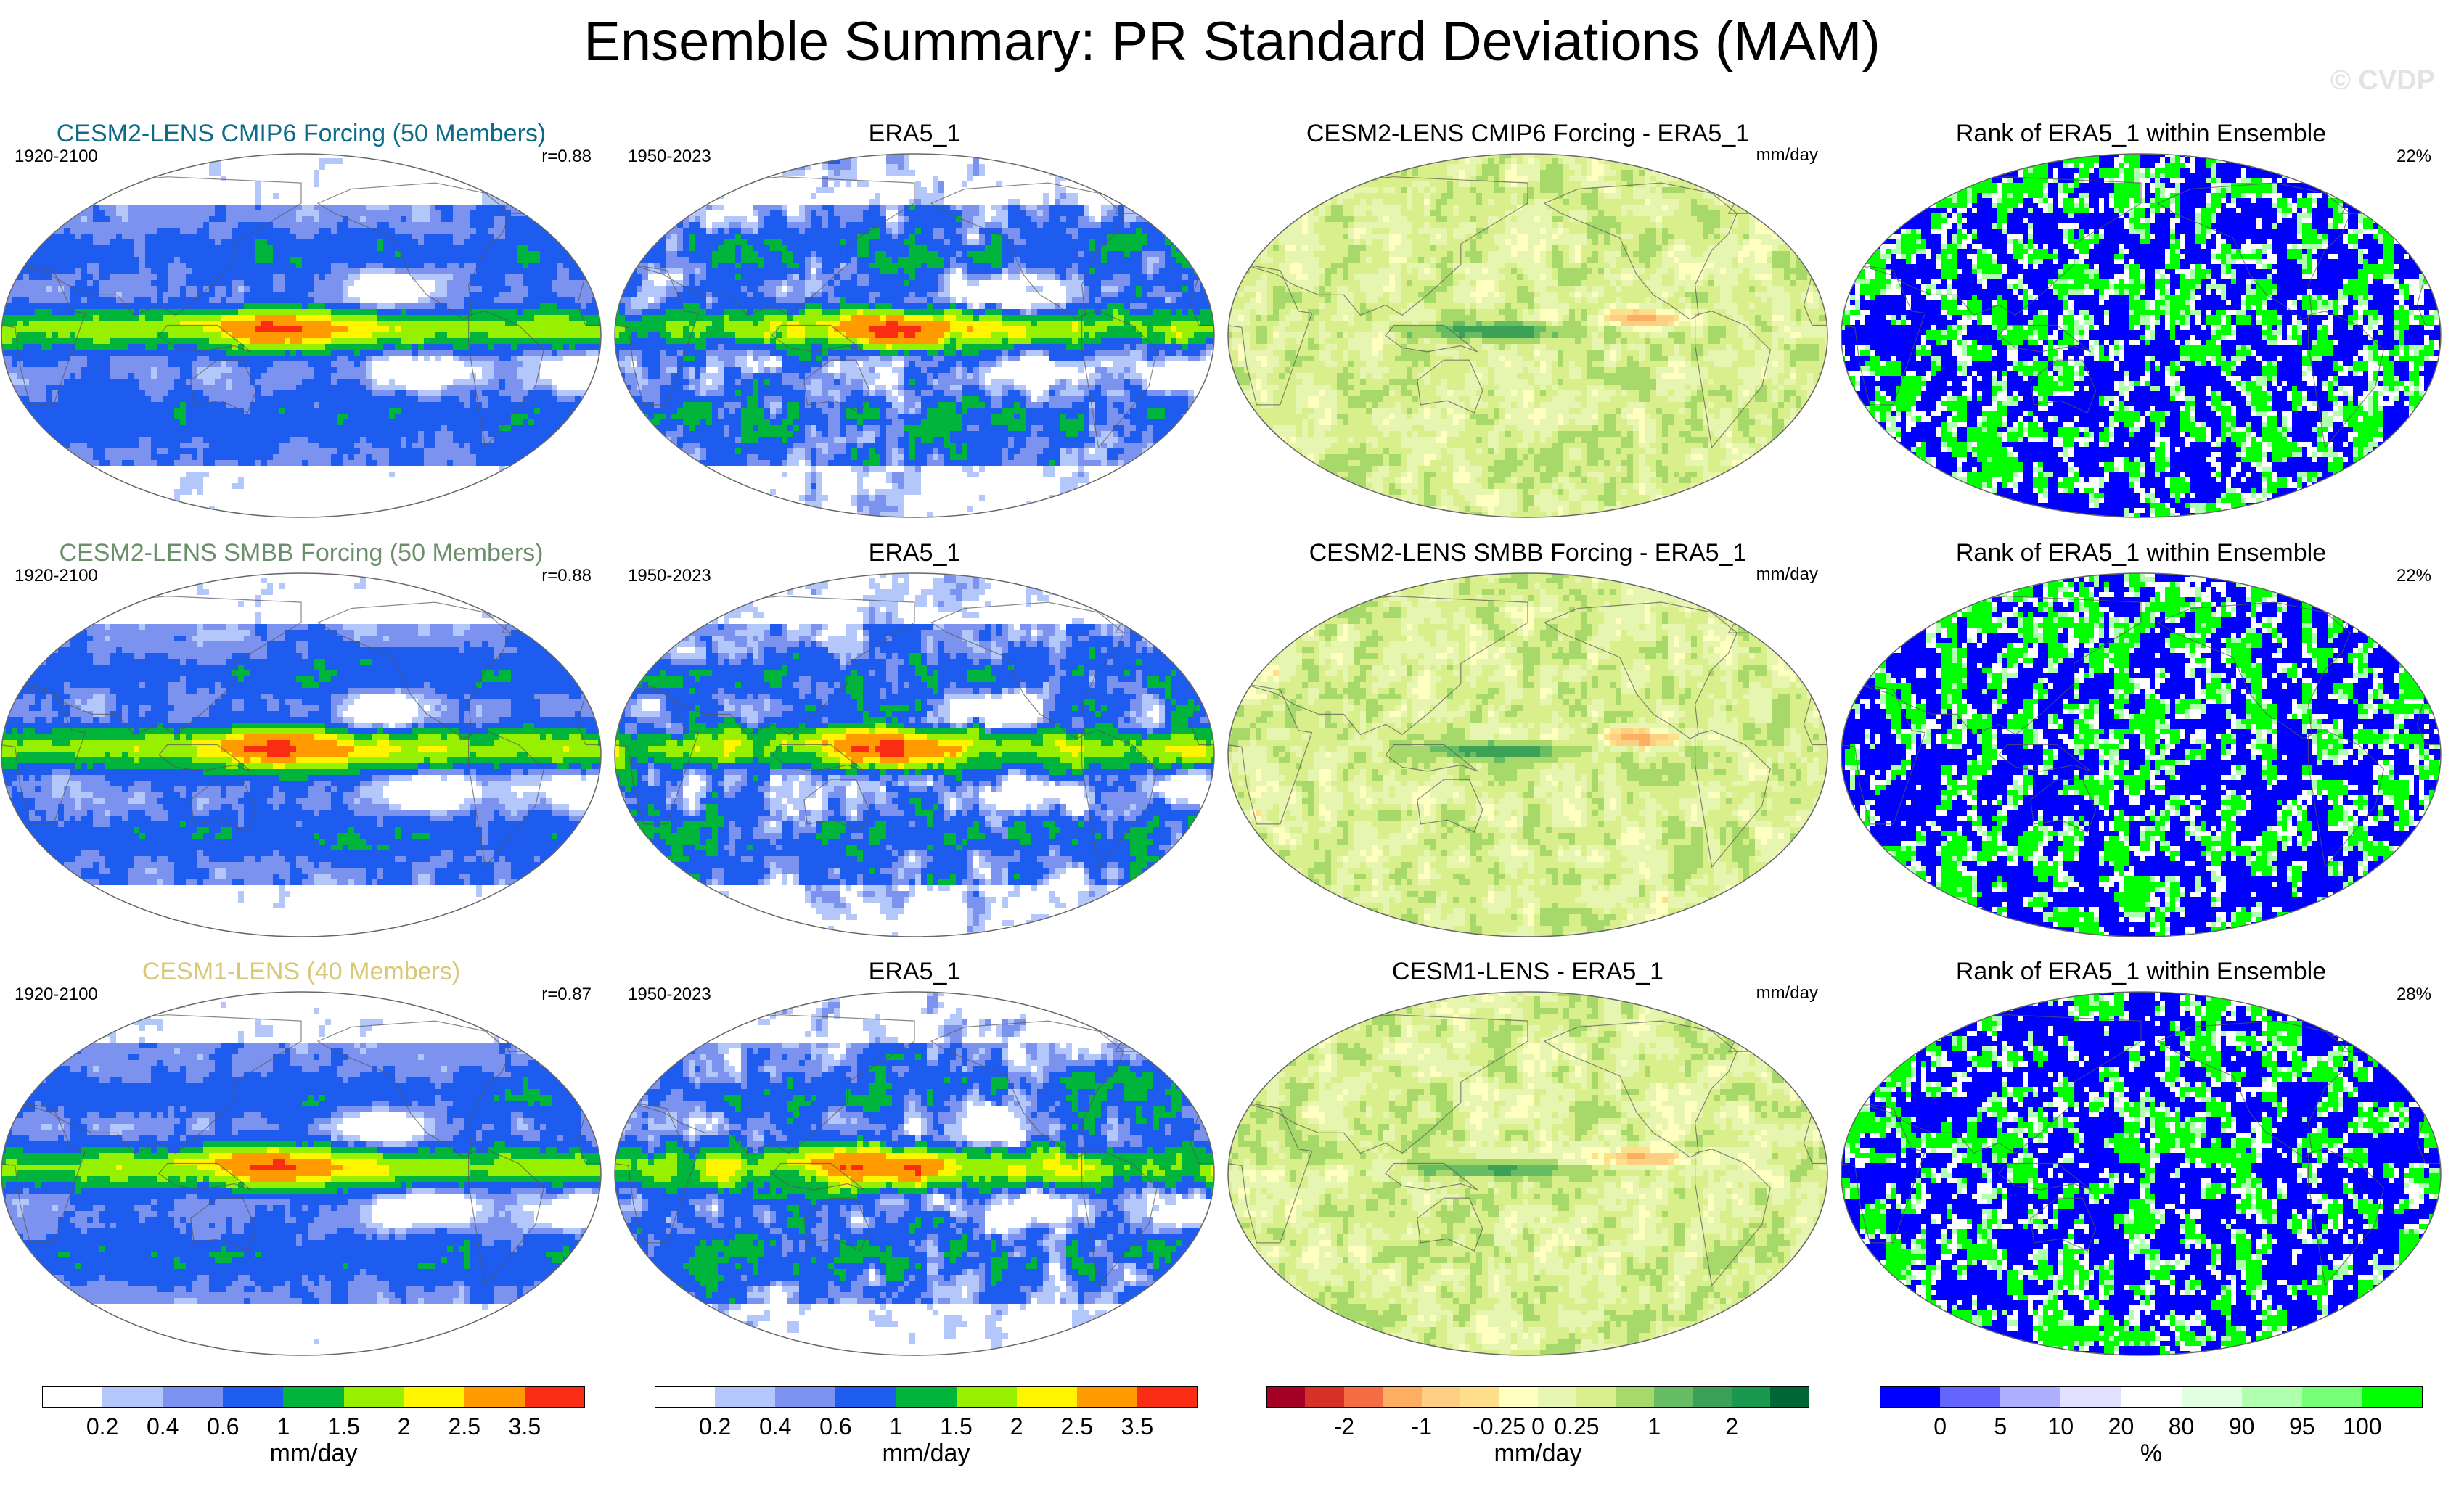 Image resolution: width=2464 pixels, height=1491 pixels. What do you see at coordinates (313, 1397) in the screenshot?
I see `colorbar-model-sd` at bounding box center [313, 1397].